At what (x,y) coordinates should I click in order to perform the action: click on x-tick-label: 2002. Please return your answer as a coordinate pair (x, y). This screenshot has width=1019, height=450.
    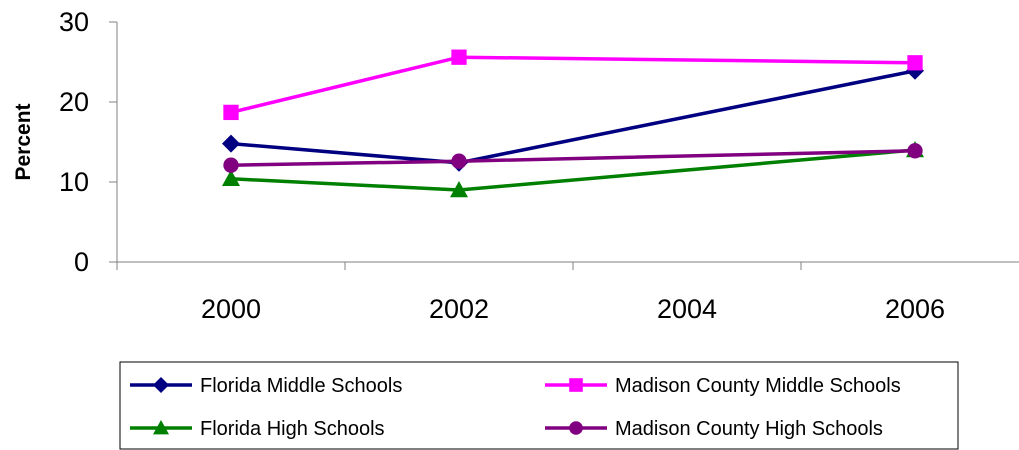
    Looking at the image, I should click on (459, 309).